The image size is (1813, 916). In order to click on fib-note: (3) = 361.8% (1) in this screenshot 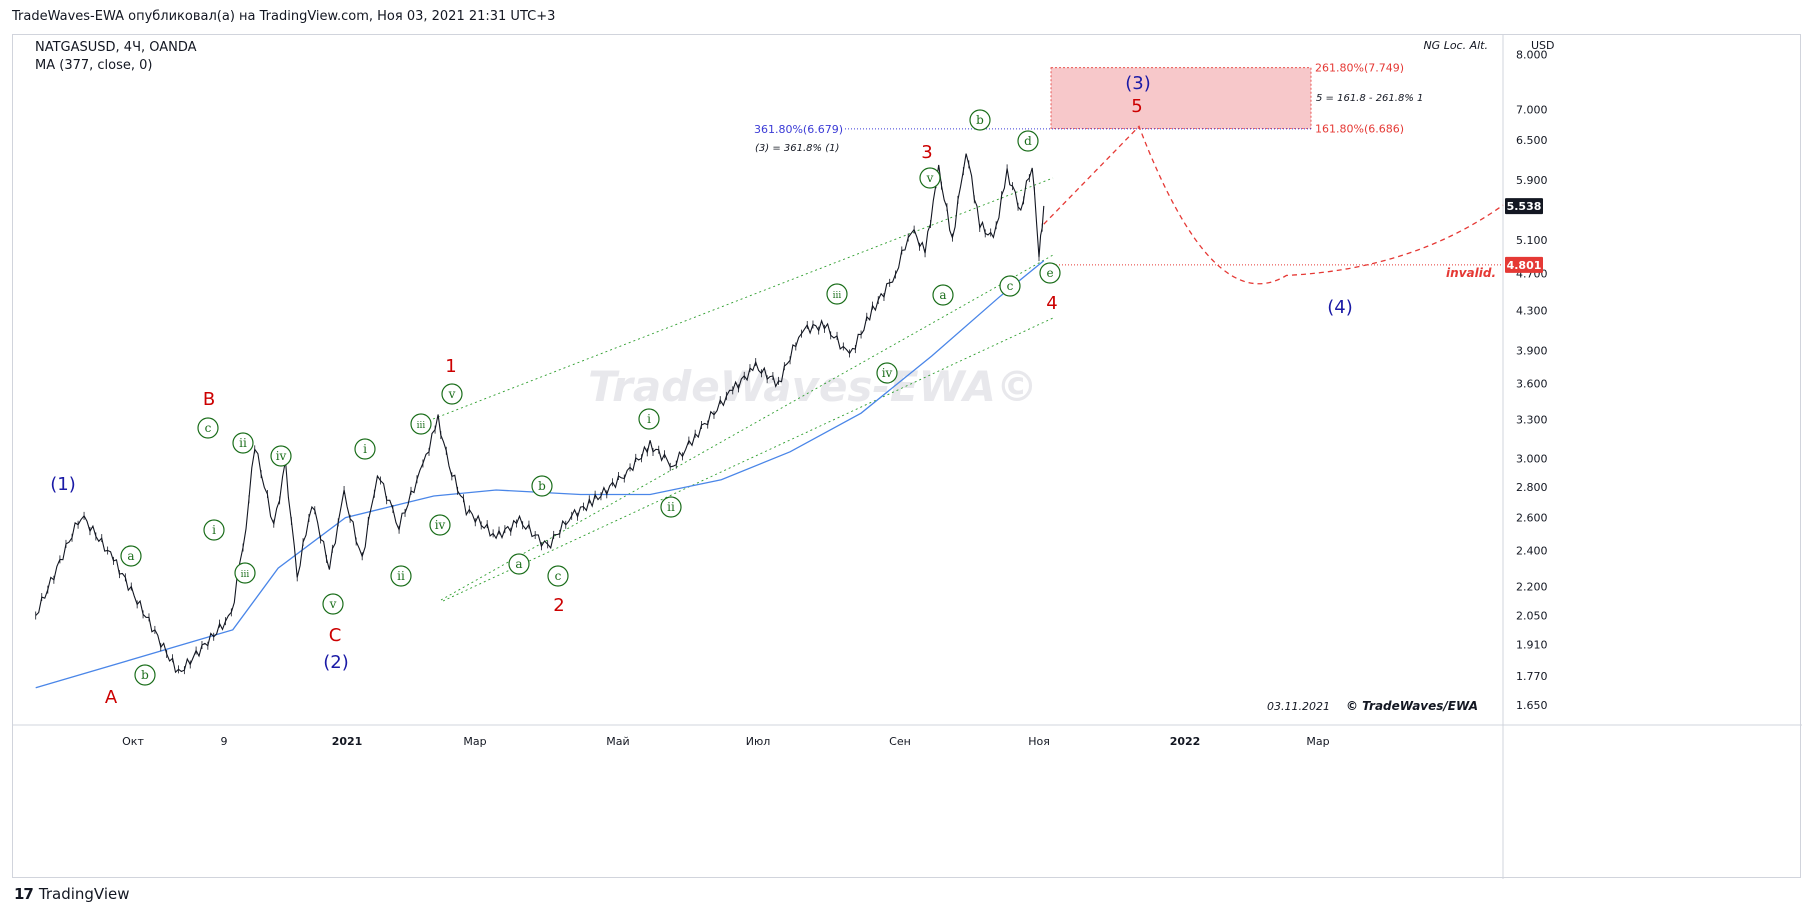, I will do `click(797, 148)`.